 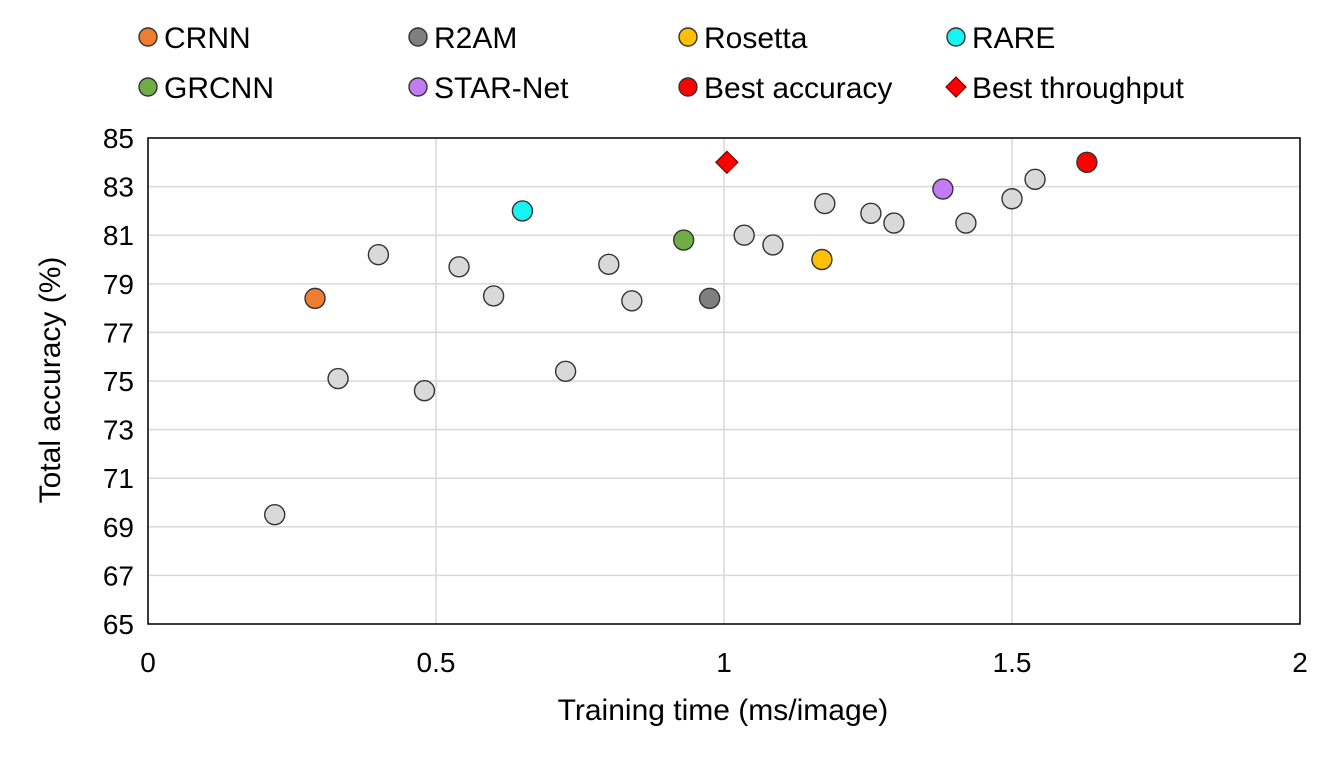 What do you see at coordinates (688, 37) in the screenshot?
I see `legend-marker-rosetta` at bounding box center [688, 37].